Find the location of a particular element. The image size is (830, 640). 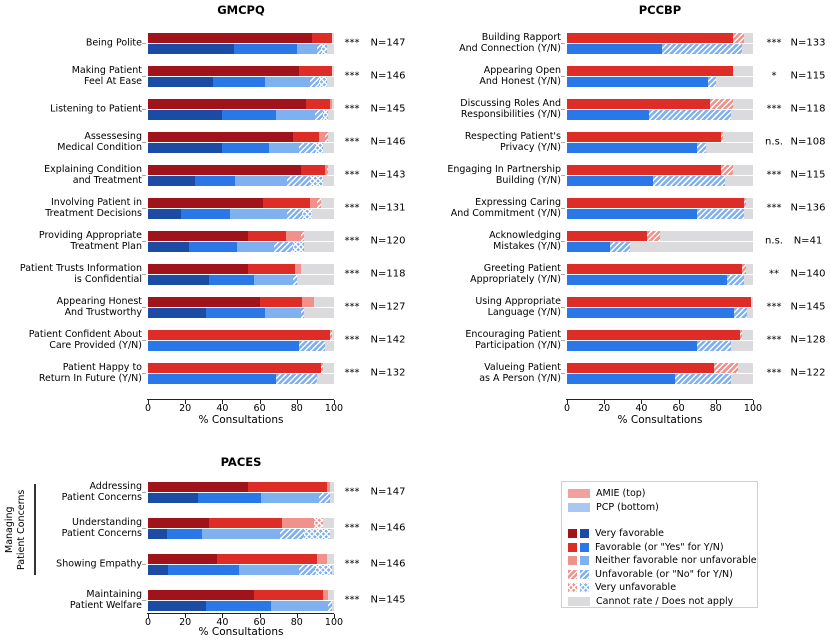

axis-tick-label: 100 is located at coordinates (334, 622).